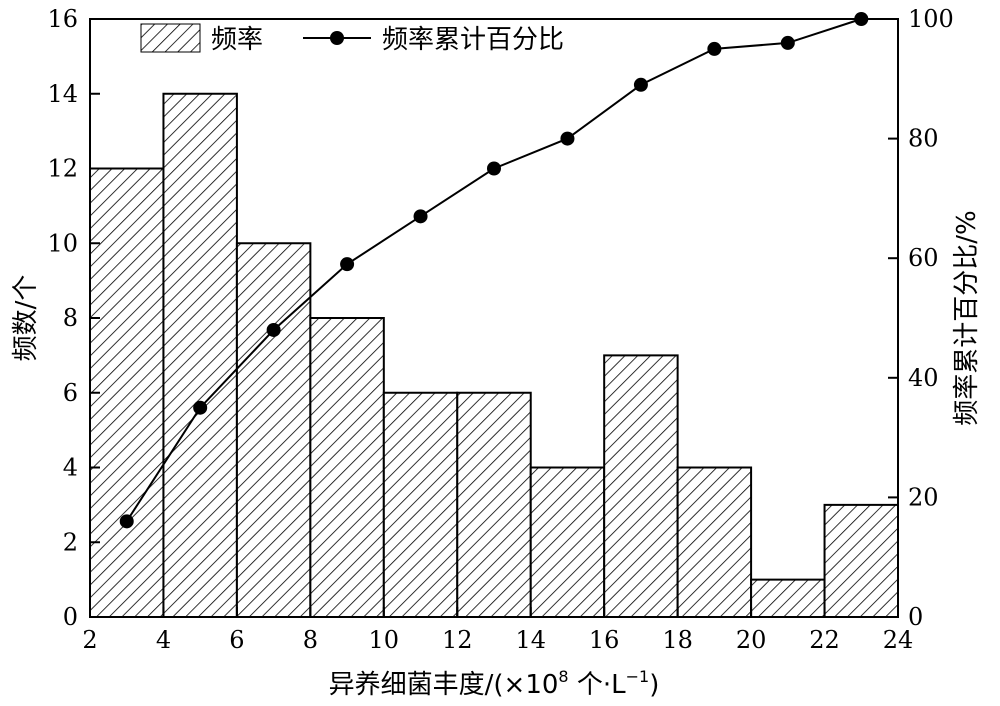 This screenshot has height=706, width=1000. Describe the element at coordinates (898, 640) in the screenshot. I see `x-tick-label: 24` at that location.